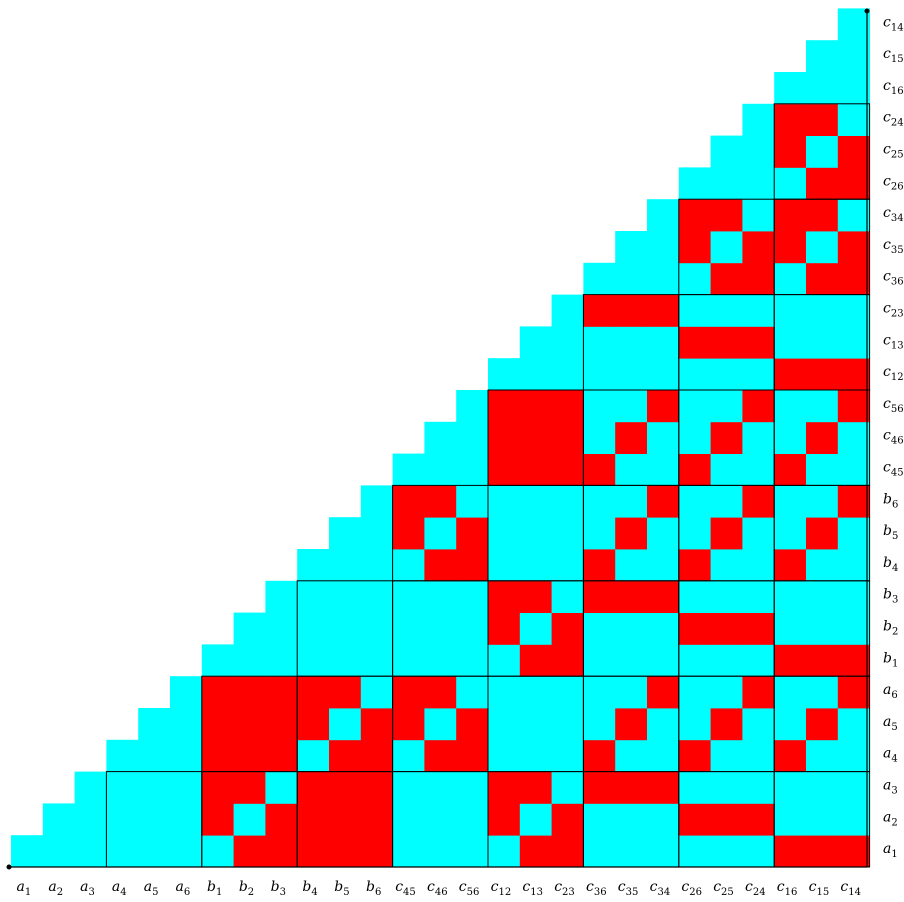  Describe the element at coordinates (151, 888) in the screenshot. I see `column-label: a5` at that location.